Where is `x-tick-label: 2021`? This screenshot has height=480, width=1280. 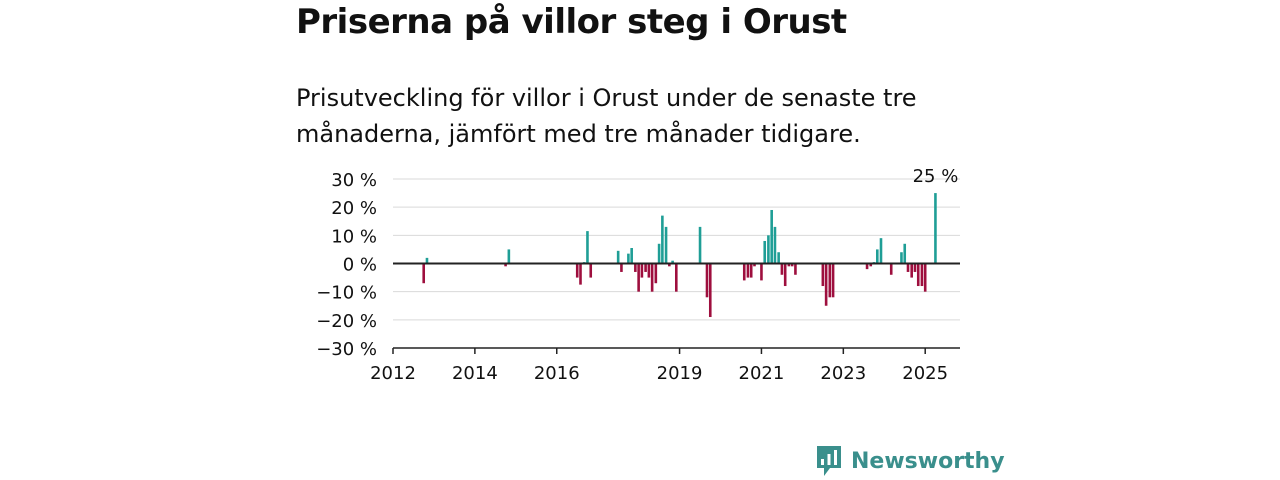 x-tick-label: 2021 is located at coordinates (762, 373).